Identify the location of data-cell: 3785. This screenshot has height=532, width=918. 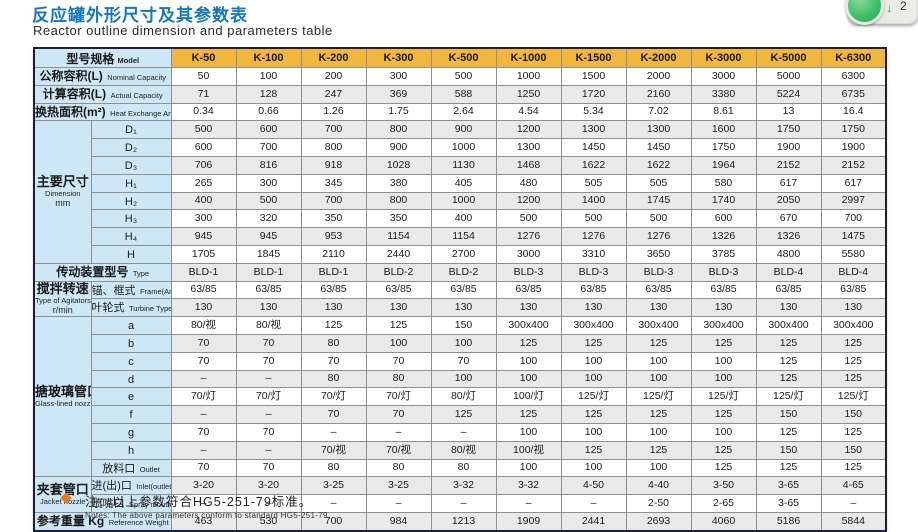
(723, 254).